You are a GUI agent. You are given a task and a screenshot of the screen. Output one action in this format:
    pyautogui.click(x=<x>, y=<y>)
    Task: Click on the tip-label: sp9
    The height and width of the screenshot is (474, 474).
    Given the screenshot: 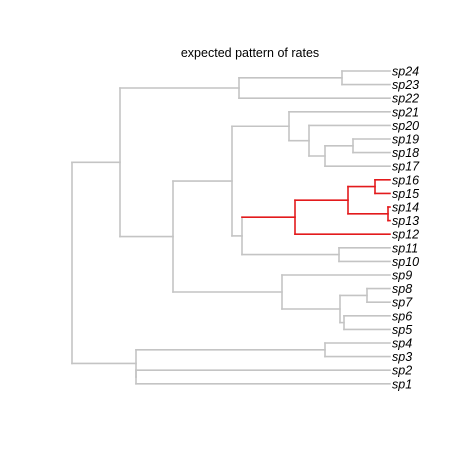 What is the action you would take?
    pyautogui.click(x=402, y=276)
    